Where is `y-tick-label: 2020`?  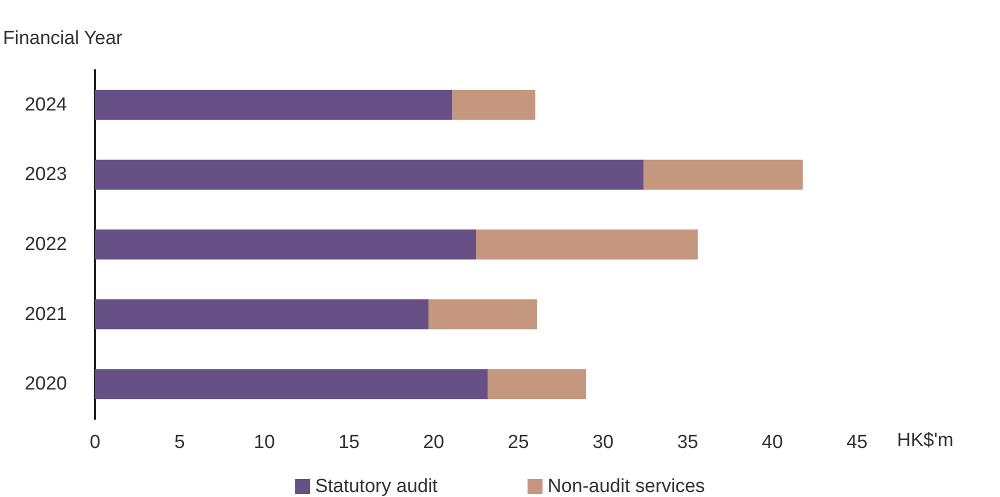
y-tick-label: 2020 is located at coordinates (45, 384).